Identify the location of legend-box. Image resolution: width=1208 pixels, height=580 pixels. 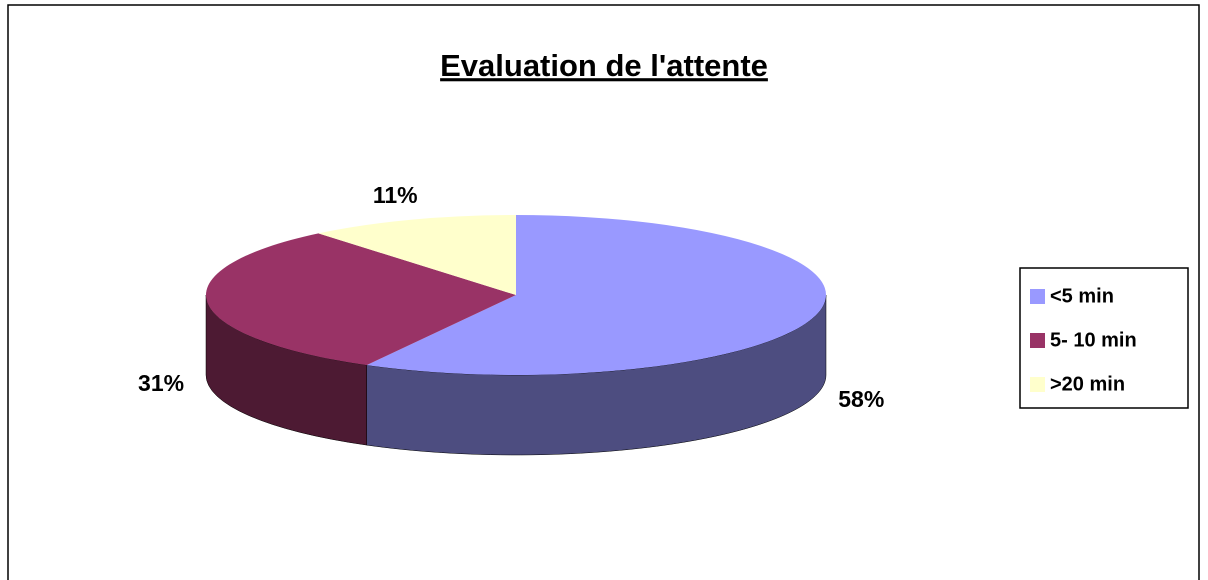
(1104, 338).